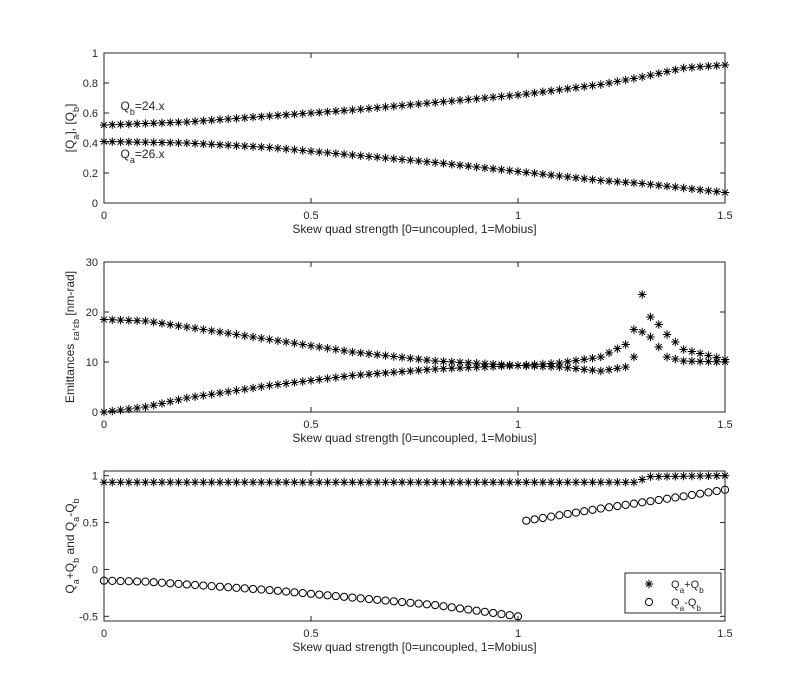  What do you see at coordinates (95, 54) in the screenshot?
I see `y-tick-label: 1` at bounding box center [95, 54].